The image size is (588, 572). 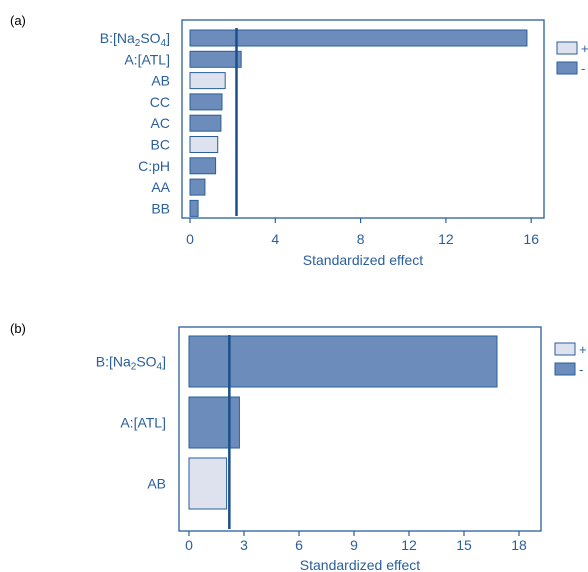 I want to click on legend-swatch-a-positive, so click(x=567, y=48).